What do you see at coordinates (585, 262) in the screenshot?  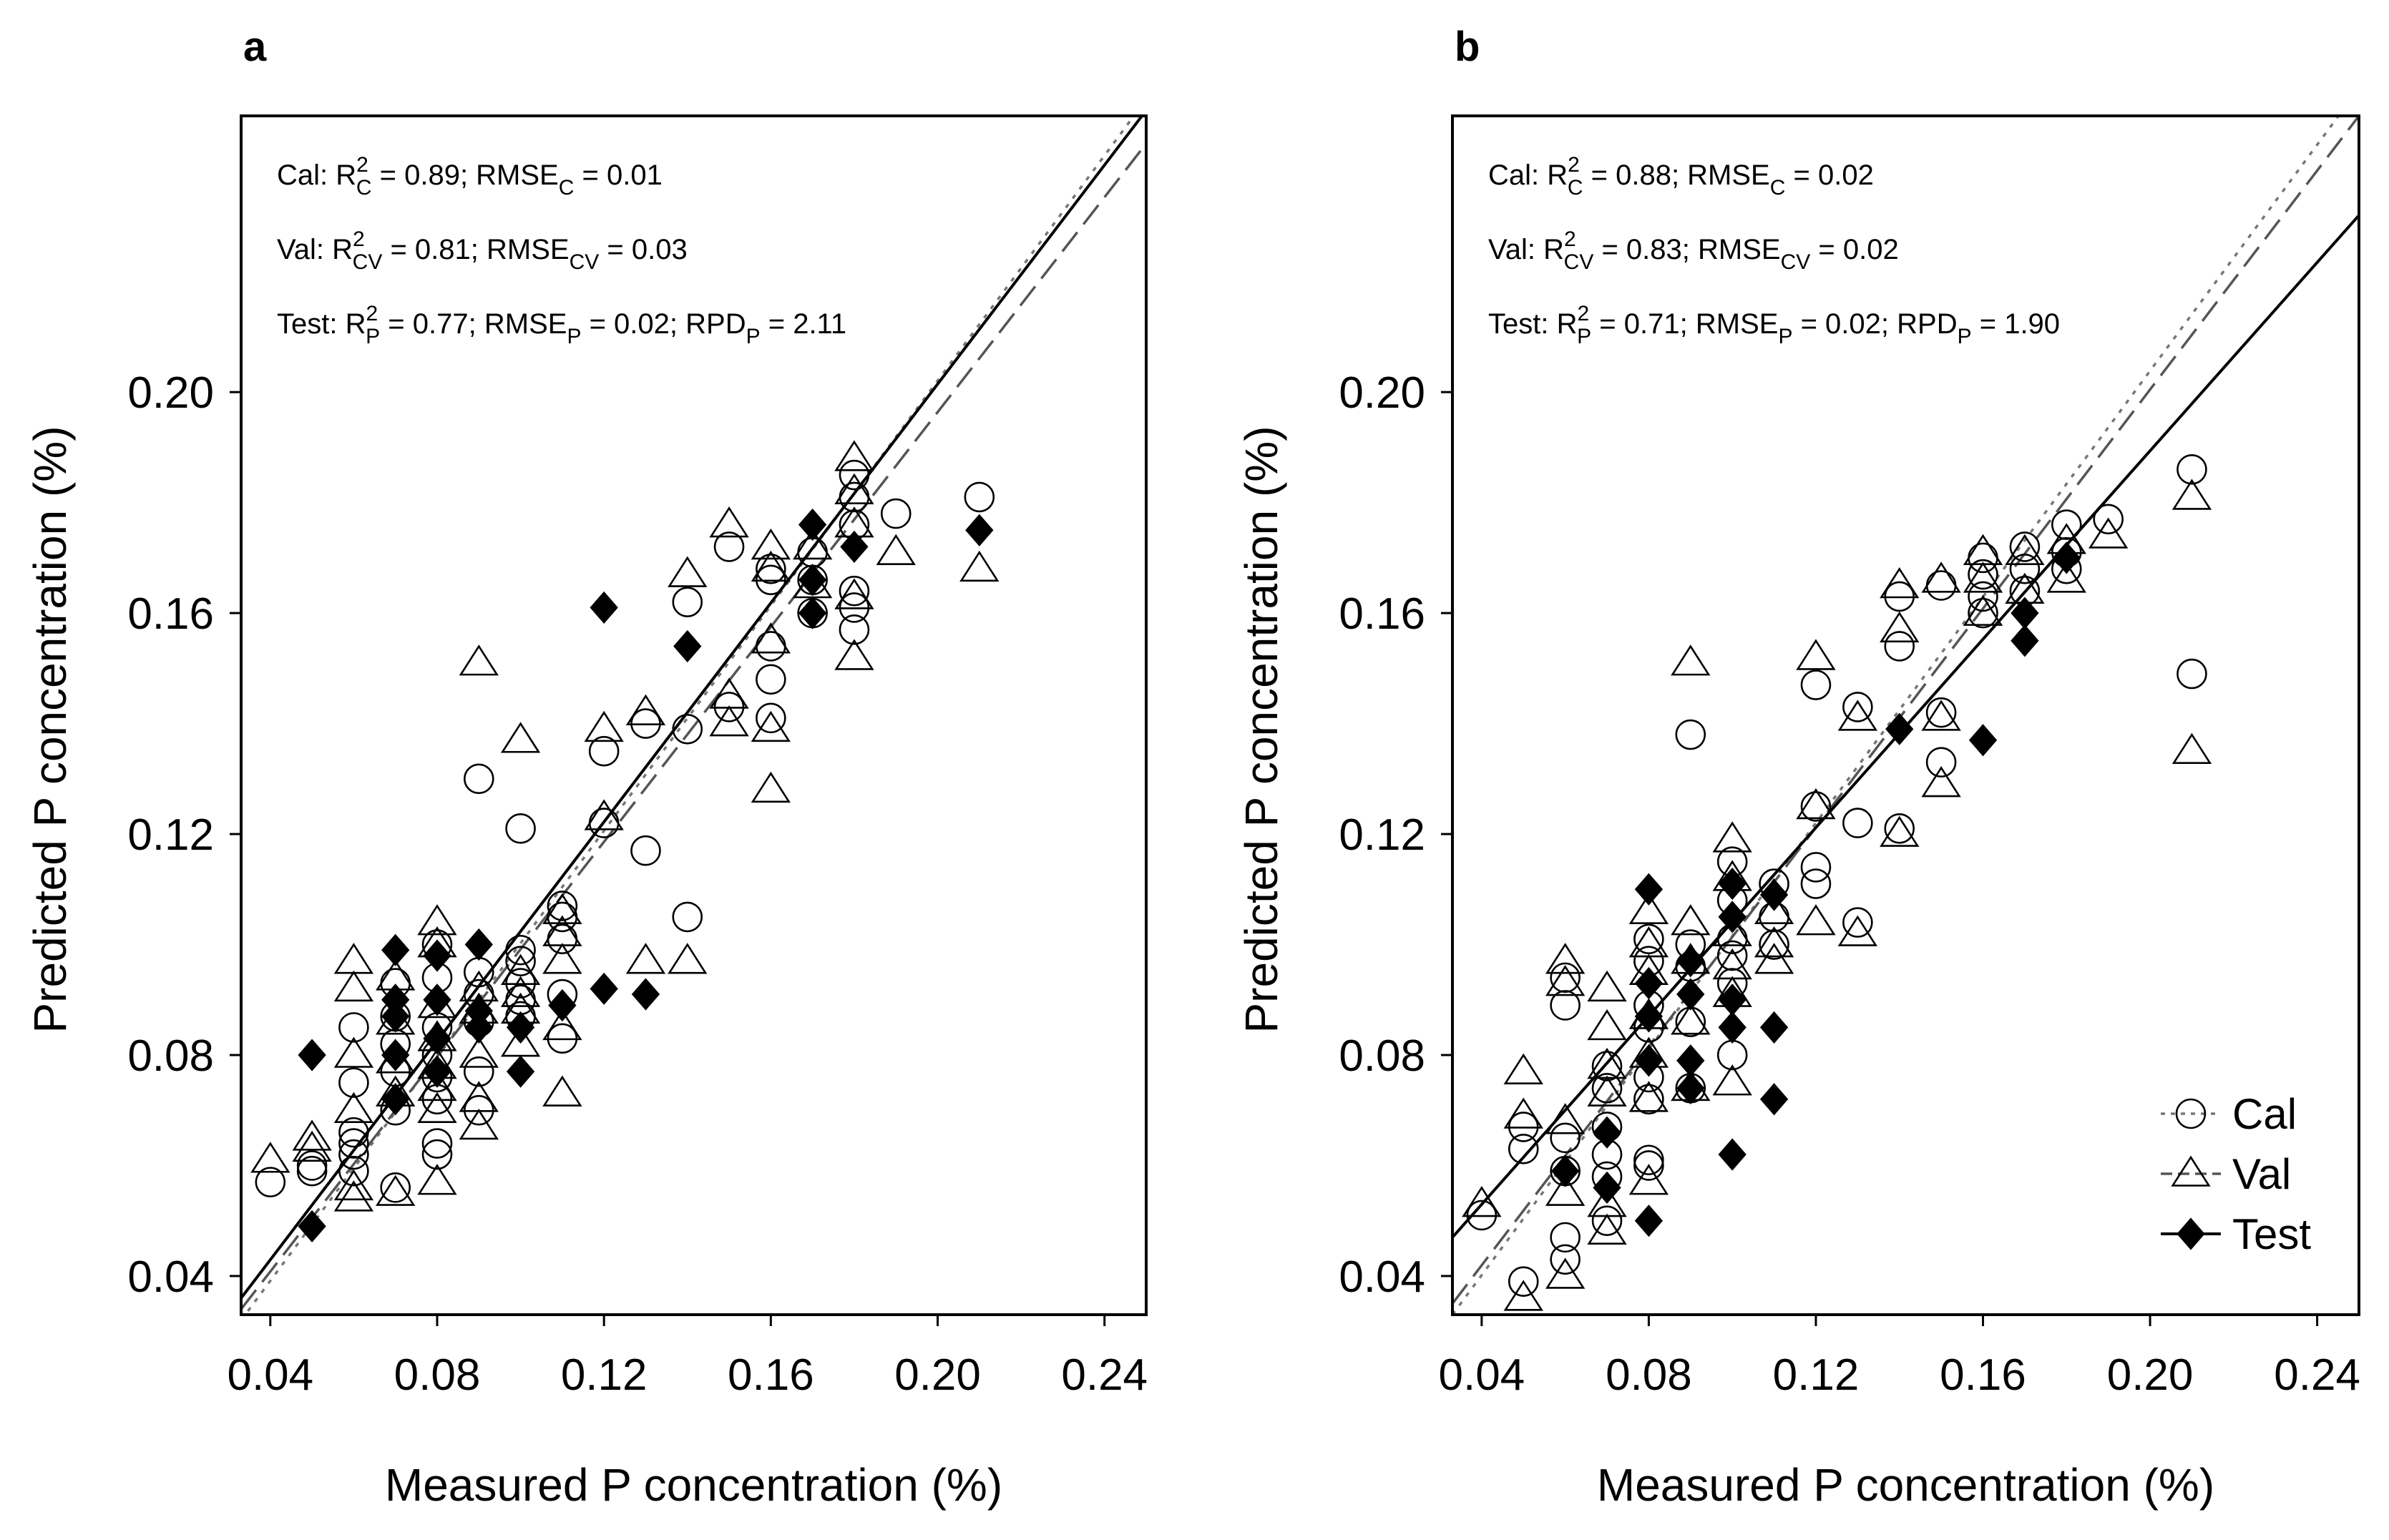 I see `val-stats-part: CV` at bounding box center [585, 262].